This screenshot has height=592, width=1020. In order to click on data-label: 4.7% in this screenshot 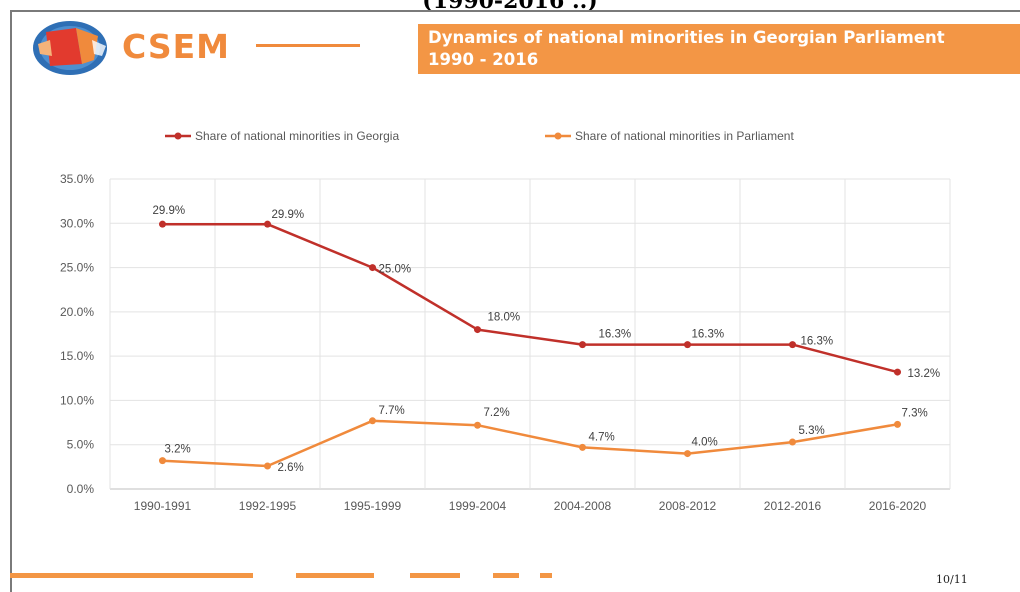, I will do `click(602, 437)`.